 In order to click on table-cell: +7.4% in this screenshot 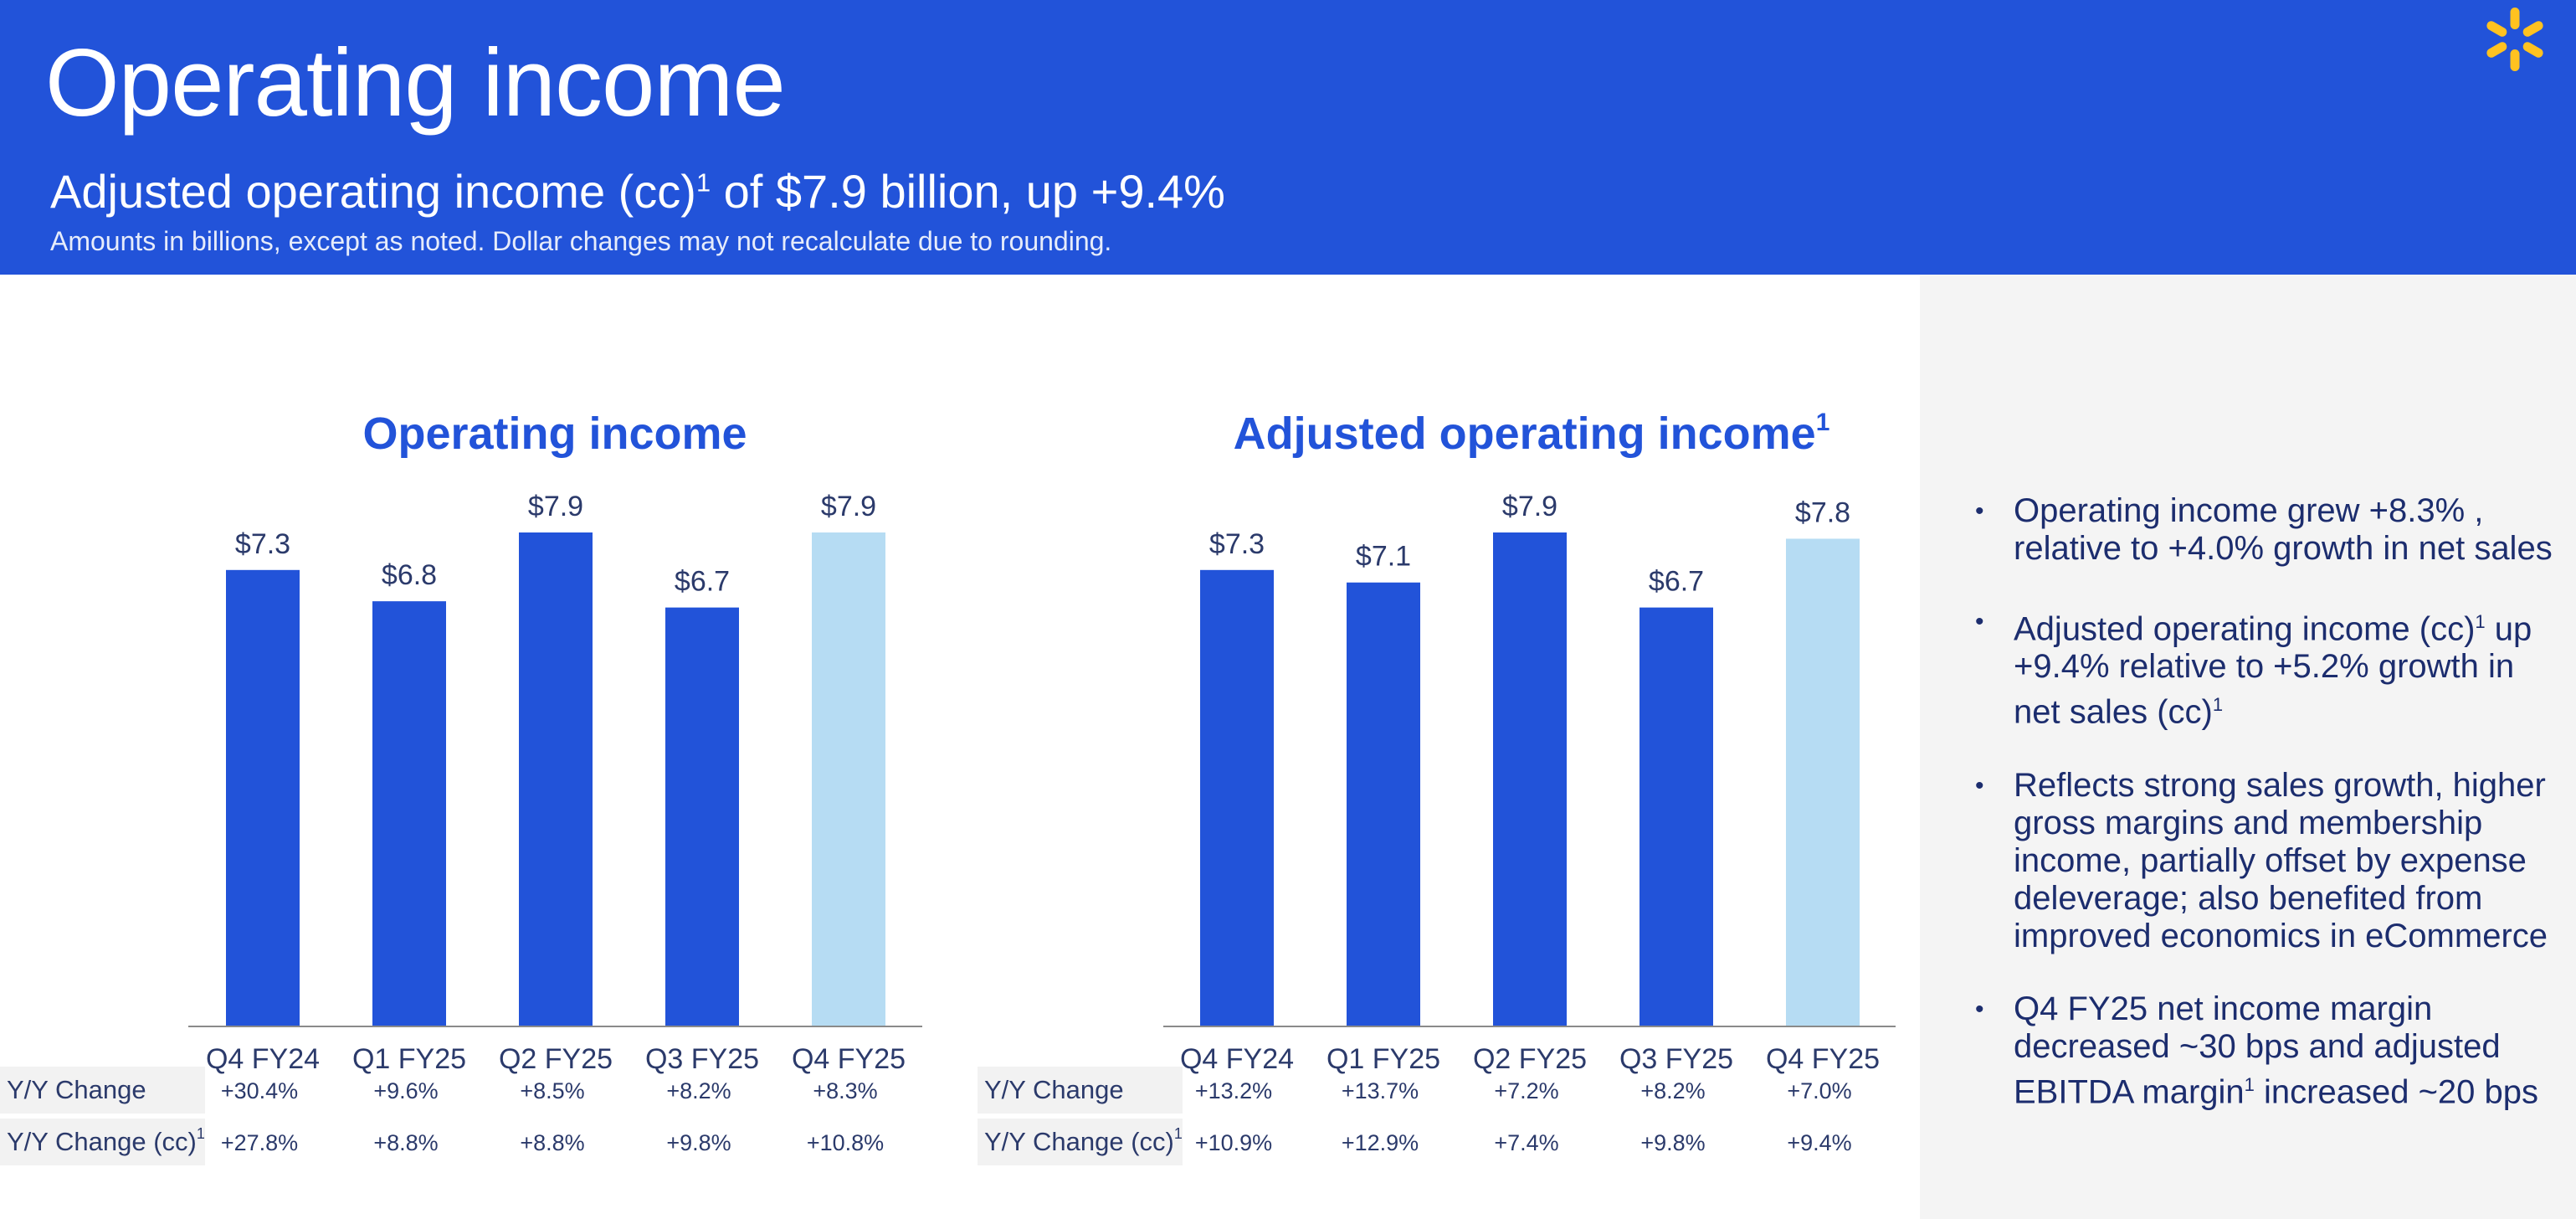, I will do `click(1526, 1142)`.